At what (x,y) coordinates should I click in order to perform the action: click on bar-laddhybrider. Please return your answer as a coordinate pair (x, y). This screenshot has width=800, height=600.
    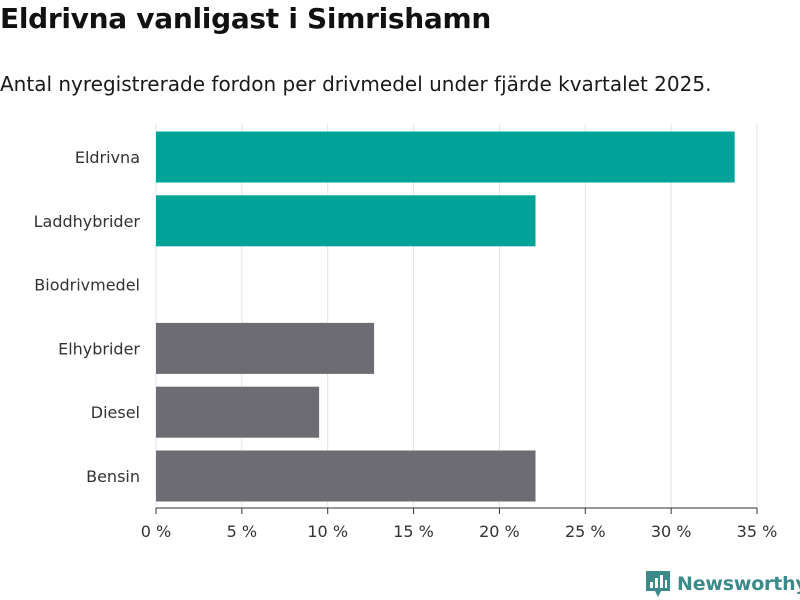
    Looking at the image, I should click on (346, 221).